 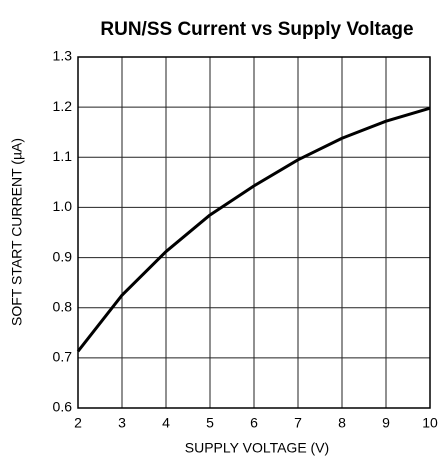 What do you see at coordinates (342, 423) in the screenshot?
I see `x-tick-label: 8` at bounding box center [342, 423].